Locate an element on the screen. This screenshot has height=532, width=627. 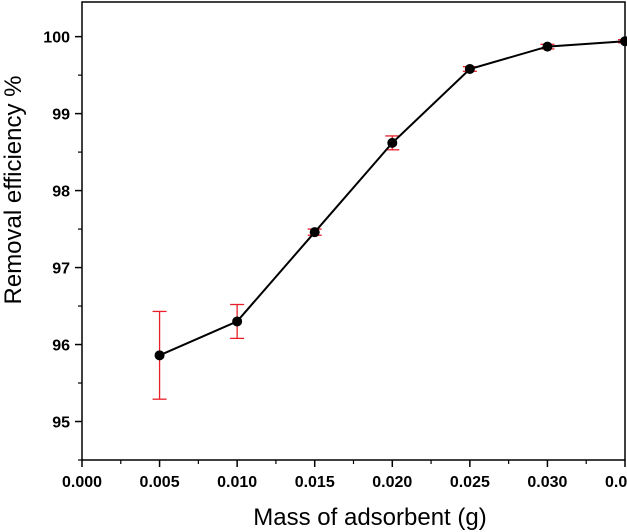
y-tick-label: 98 is located at coordinates (61, 192).